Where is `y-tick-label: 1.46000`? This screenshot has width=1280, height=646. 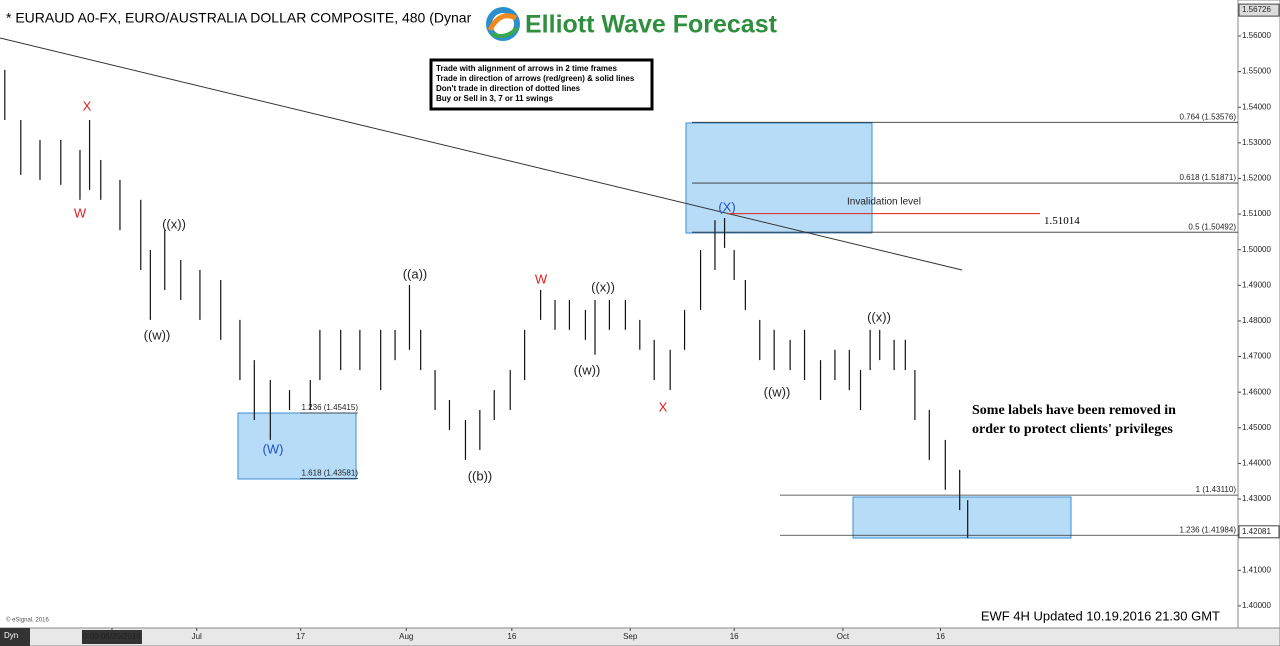
y-tick-label: 1.46000 is located at coordinates (1256, 391).